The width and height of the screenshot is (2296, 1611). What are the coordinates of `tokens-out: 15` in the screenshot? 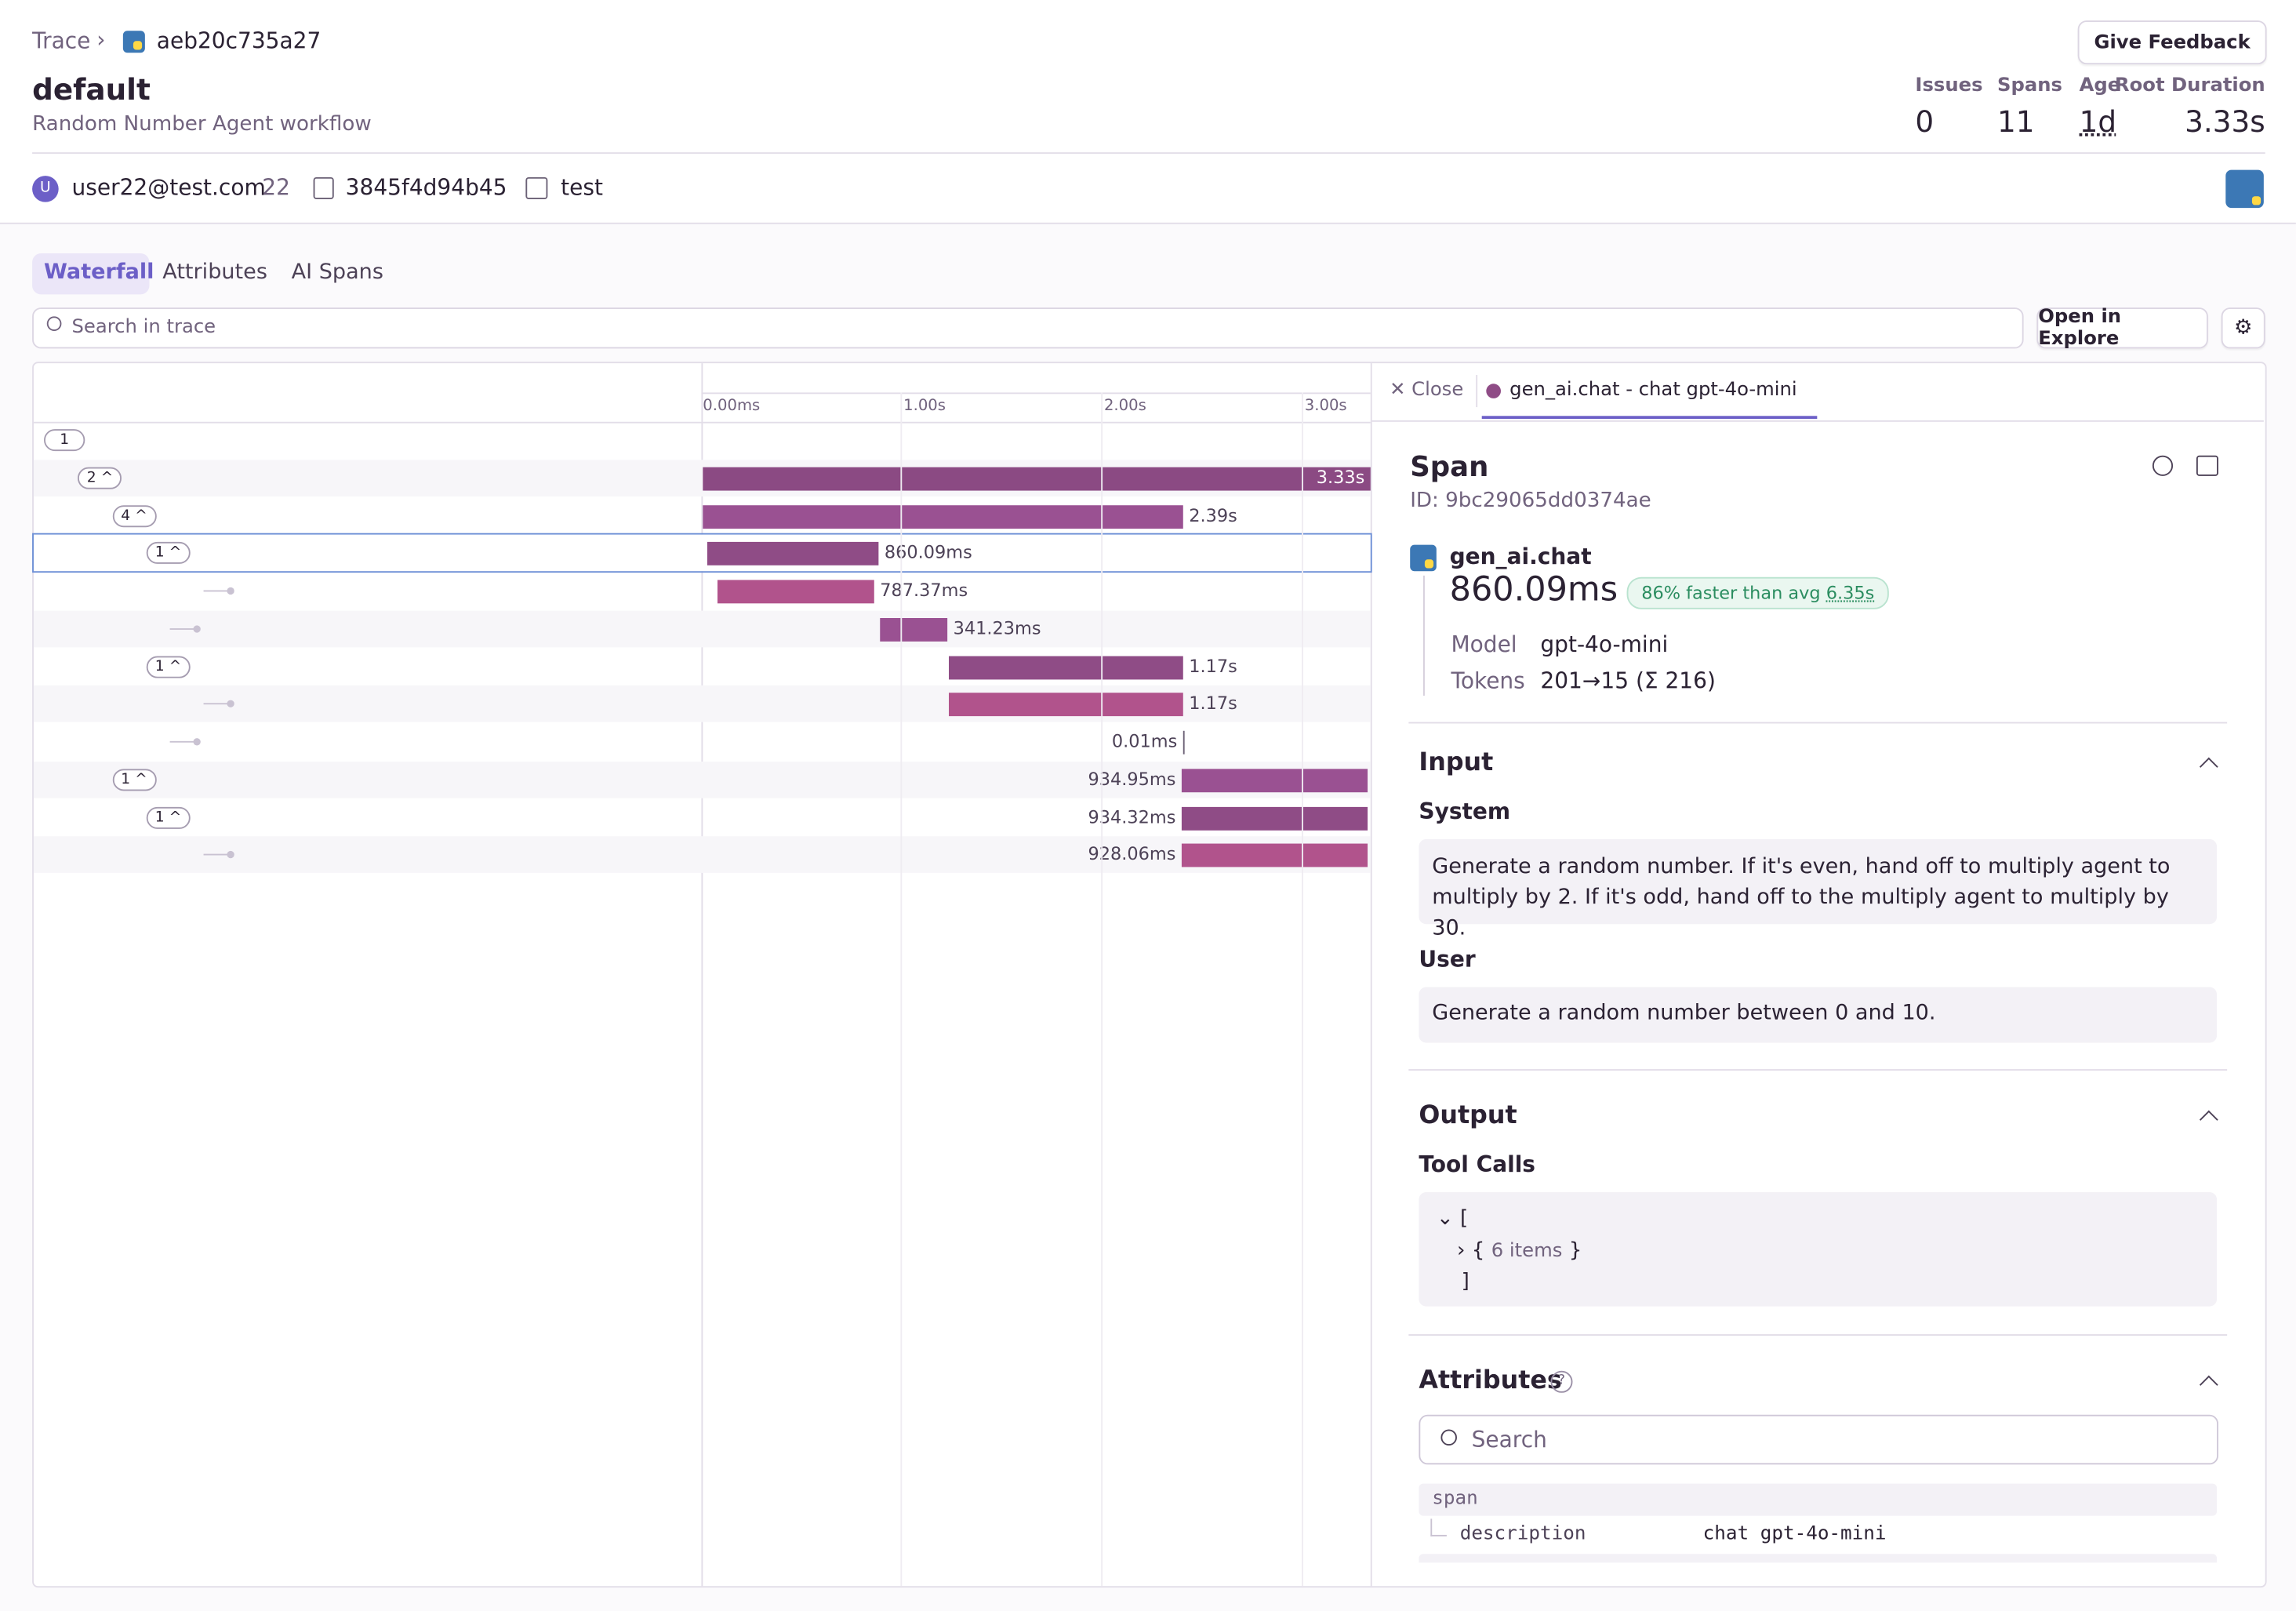 It's located at (1614, 681).